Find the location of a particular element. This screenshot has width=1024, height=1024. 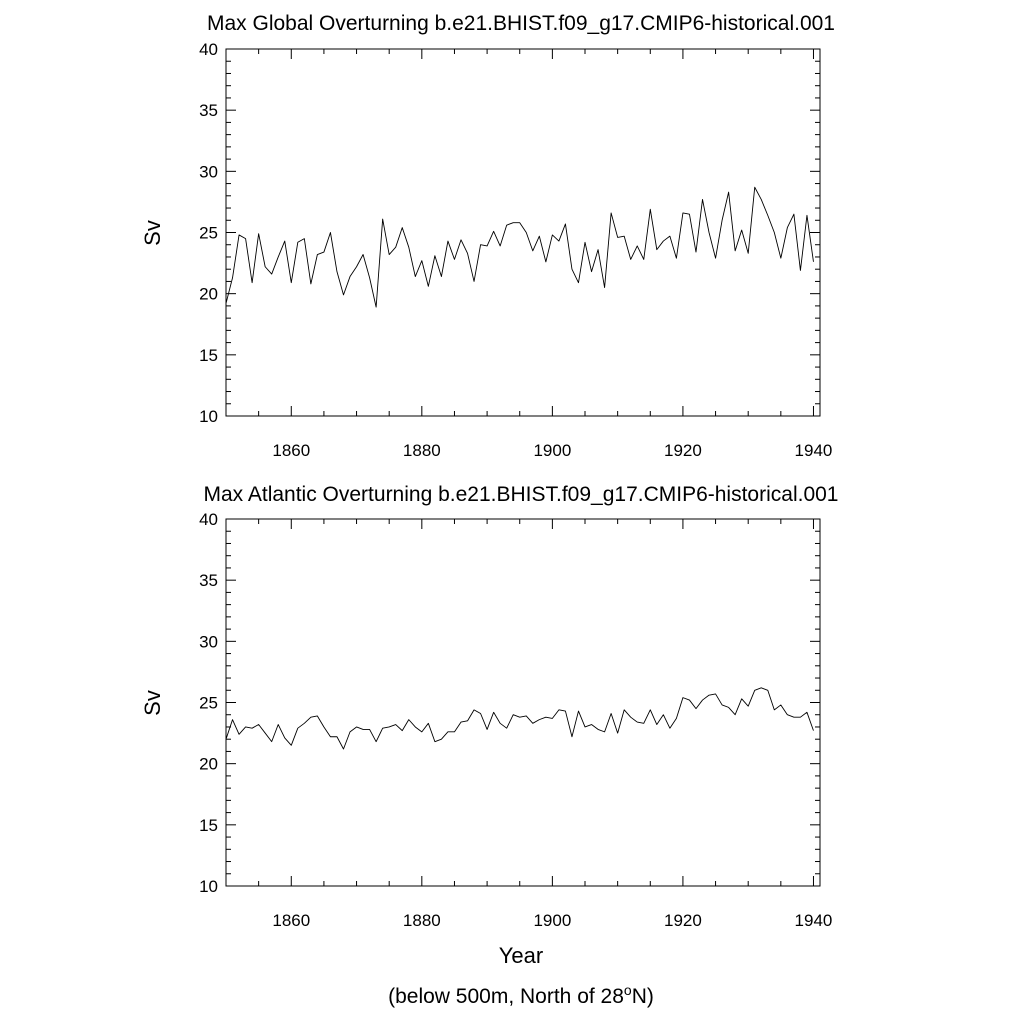

atlantic-y-tick-label: 15 is located at coordinates (208, 825).